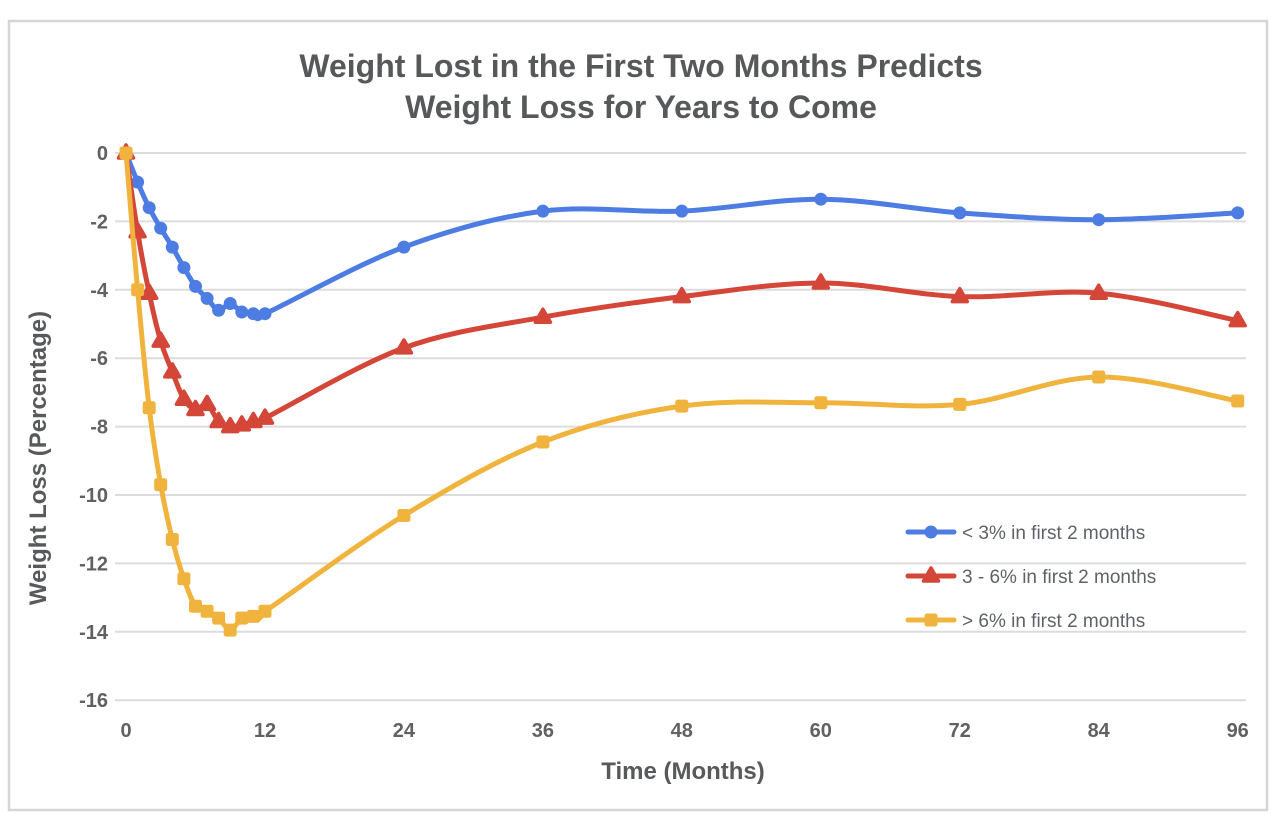 The width and height of the screenshot is (1282, 832). I want to click on chart-title-line2: Weight Loss for Years to Come, so click(641, 107).